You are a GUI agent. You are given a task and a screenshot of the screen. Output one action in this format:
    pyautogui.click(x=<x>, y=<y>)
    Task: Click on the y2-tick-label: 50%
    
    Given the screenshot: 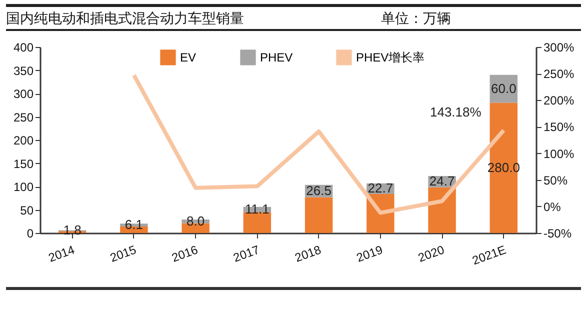 What is the action you would take?
    pyautogui.click(x=556, y=180)
    